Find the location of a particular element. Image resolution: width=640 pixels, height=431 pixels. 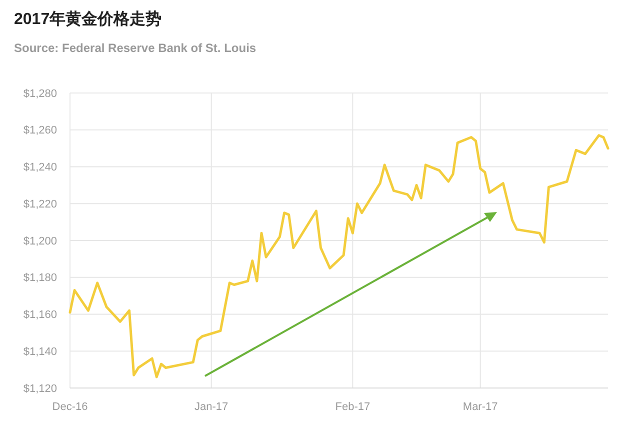

y-tick-label: $1,260 is located at coordinates (40, 130).